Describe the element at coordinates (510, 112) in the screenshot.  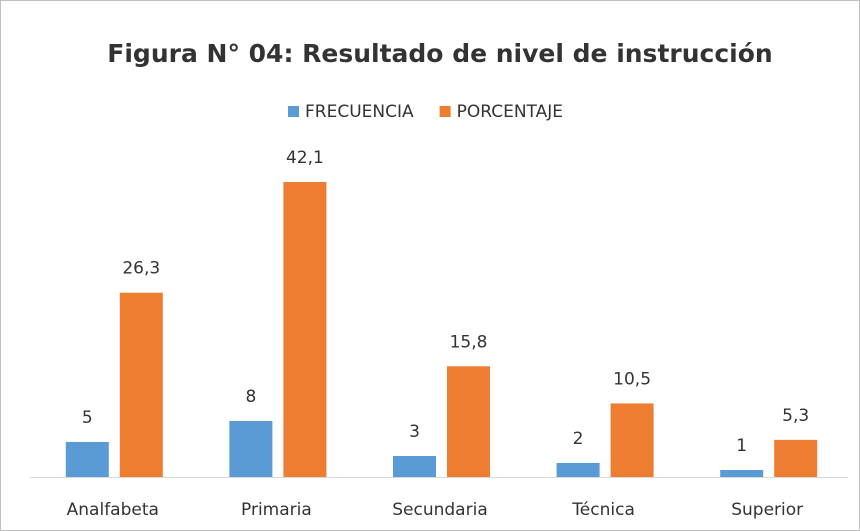
I see `legend-label: PORCENTAJE` at that location.